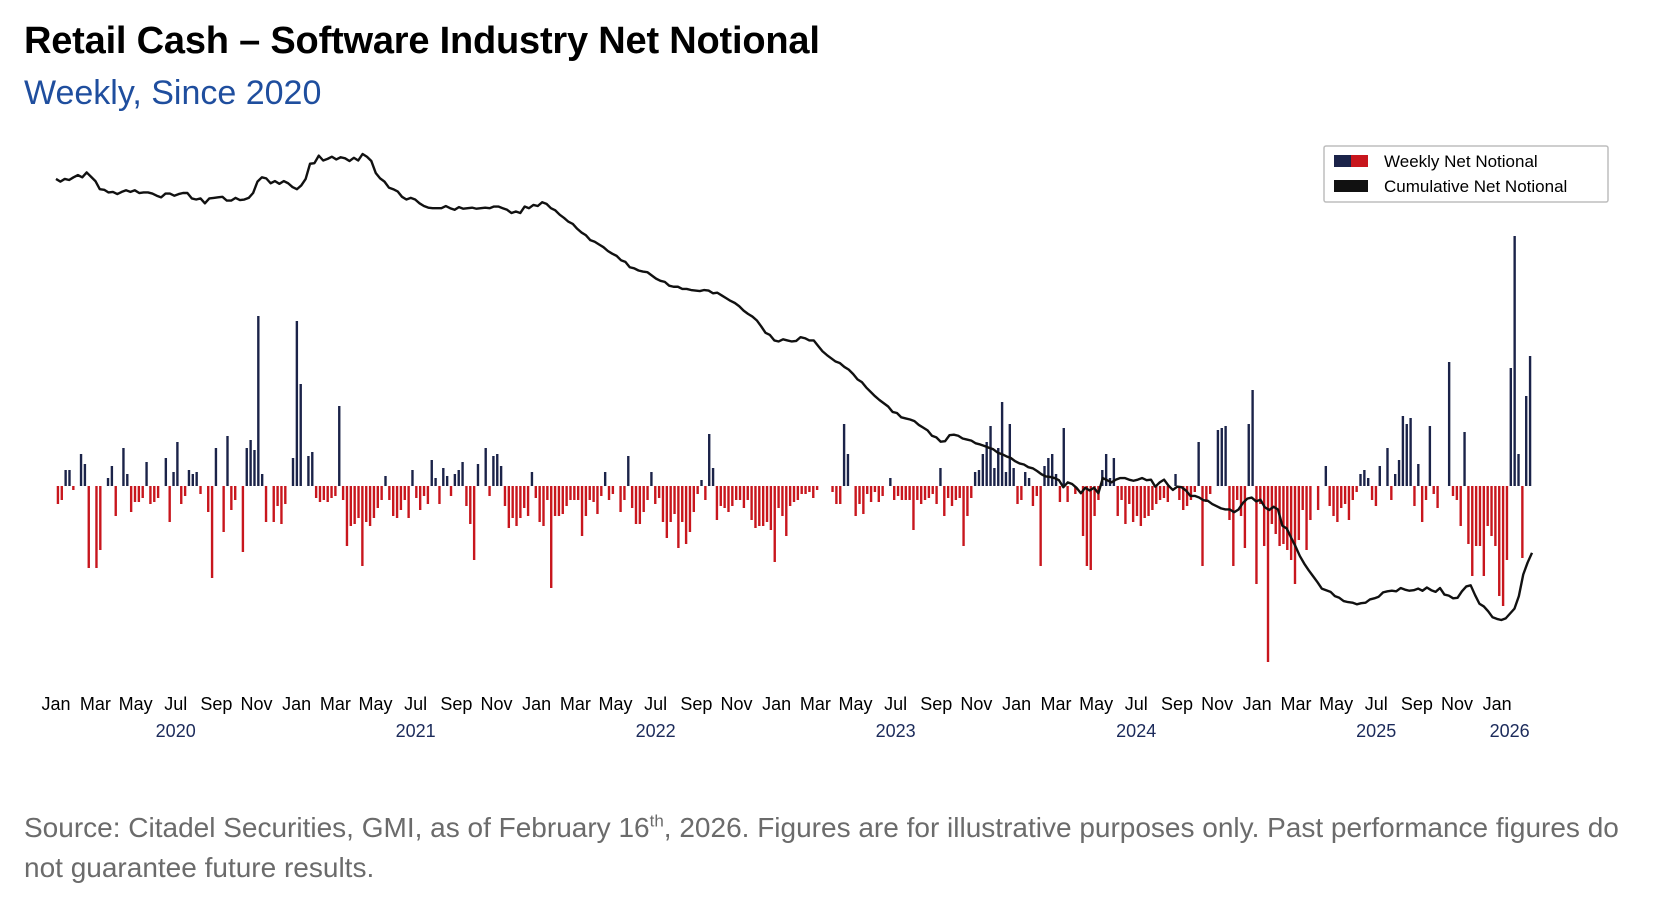 Image resolution: width=1660 pixels, height=900 pixels. I want to click on x-year-label: 2026, so click(1510, 731).